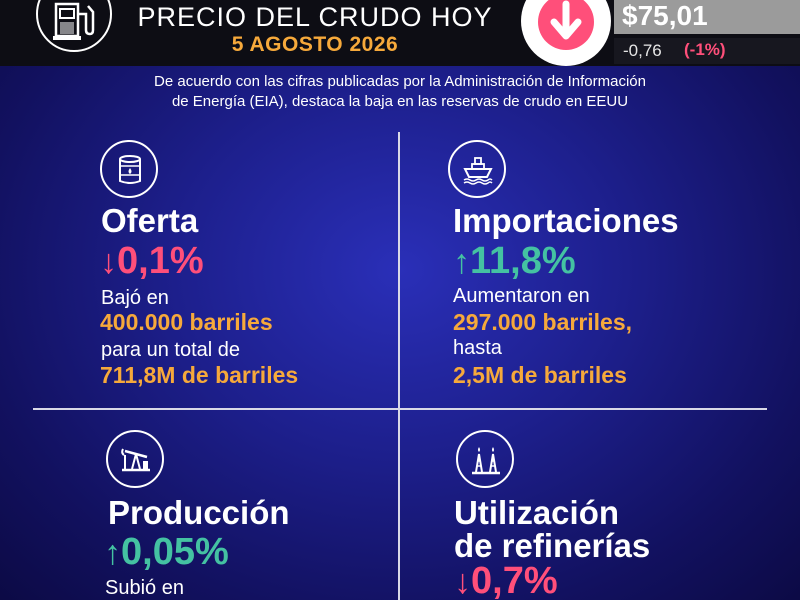 This screenshot has width=800, height=600. I want to click on importaciones-line-3: hasta, so click(477, 348).